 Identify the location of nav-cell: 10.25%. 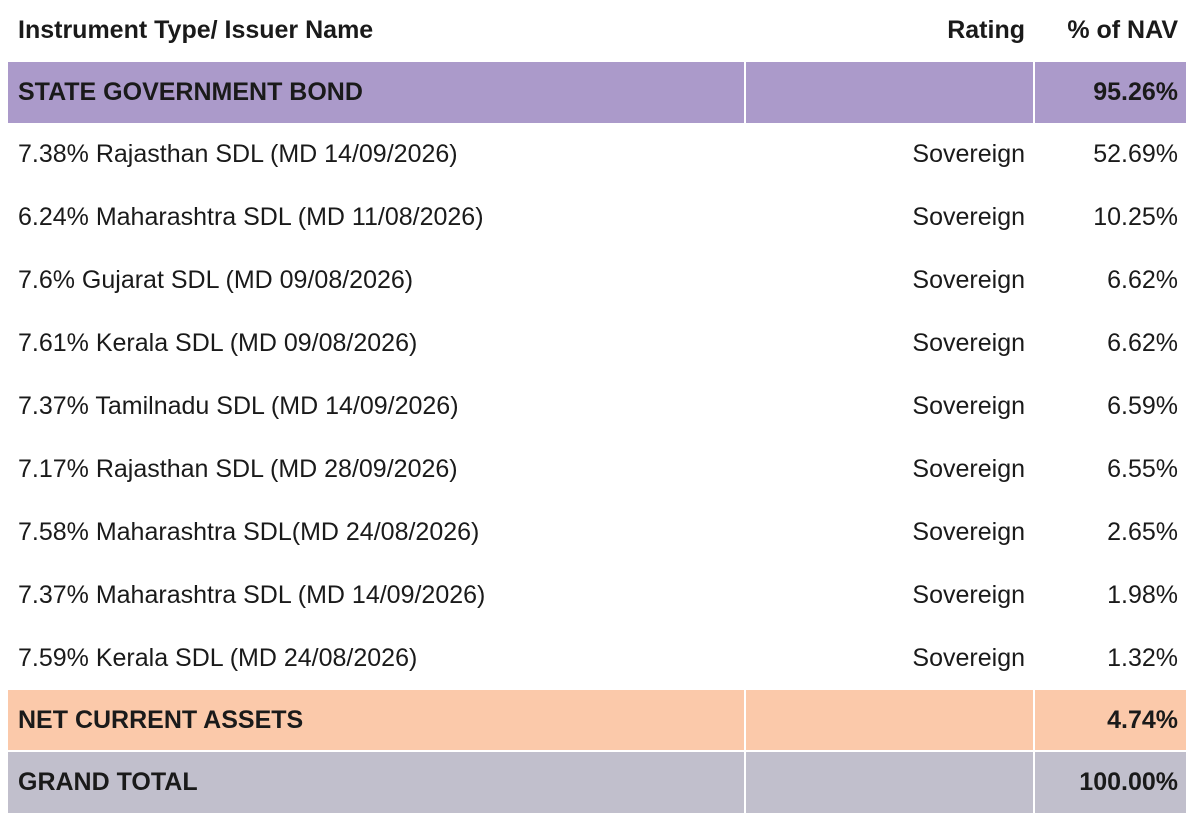
(1135, 217).